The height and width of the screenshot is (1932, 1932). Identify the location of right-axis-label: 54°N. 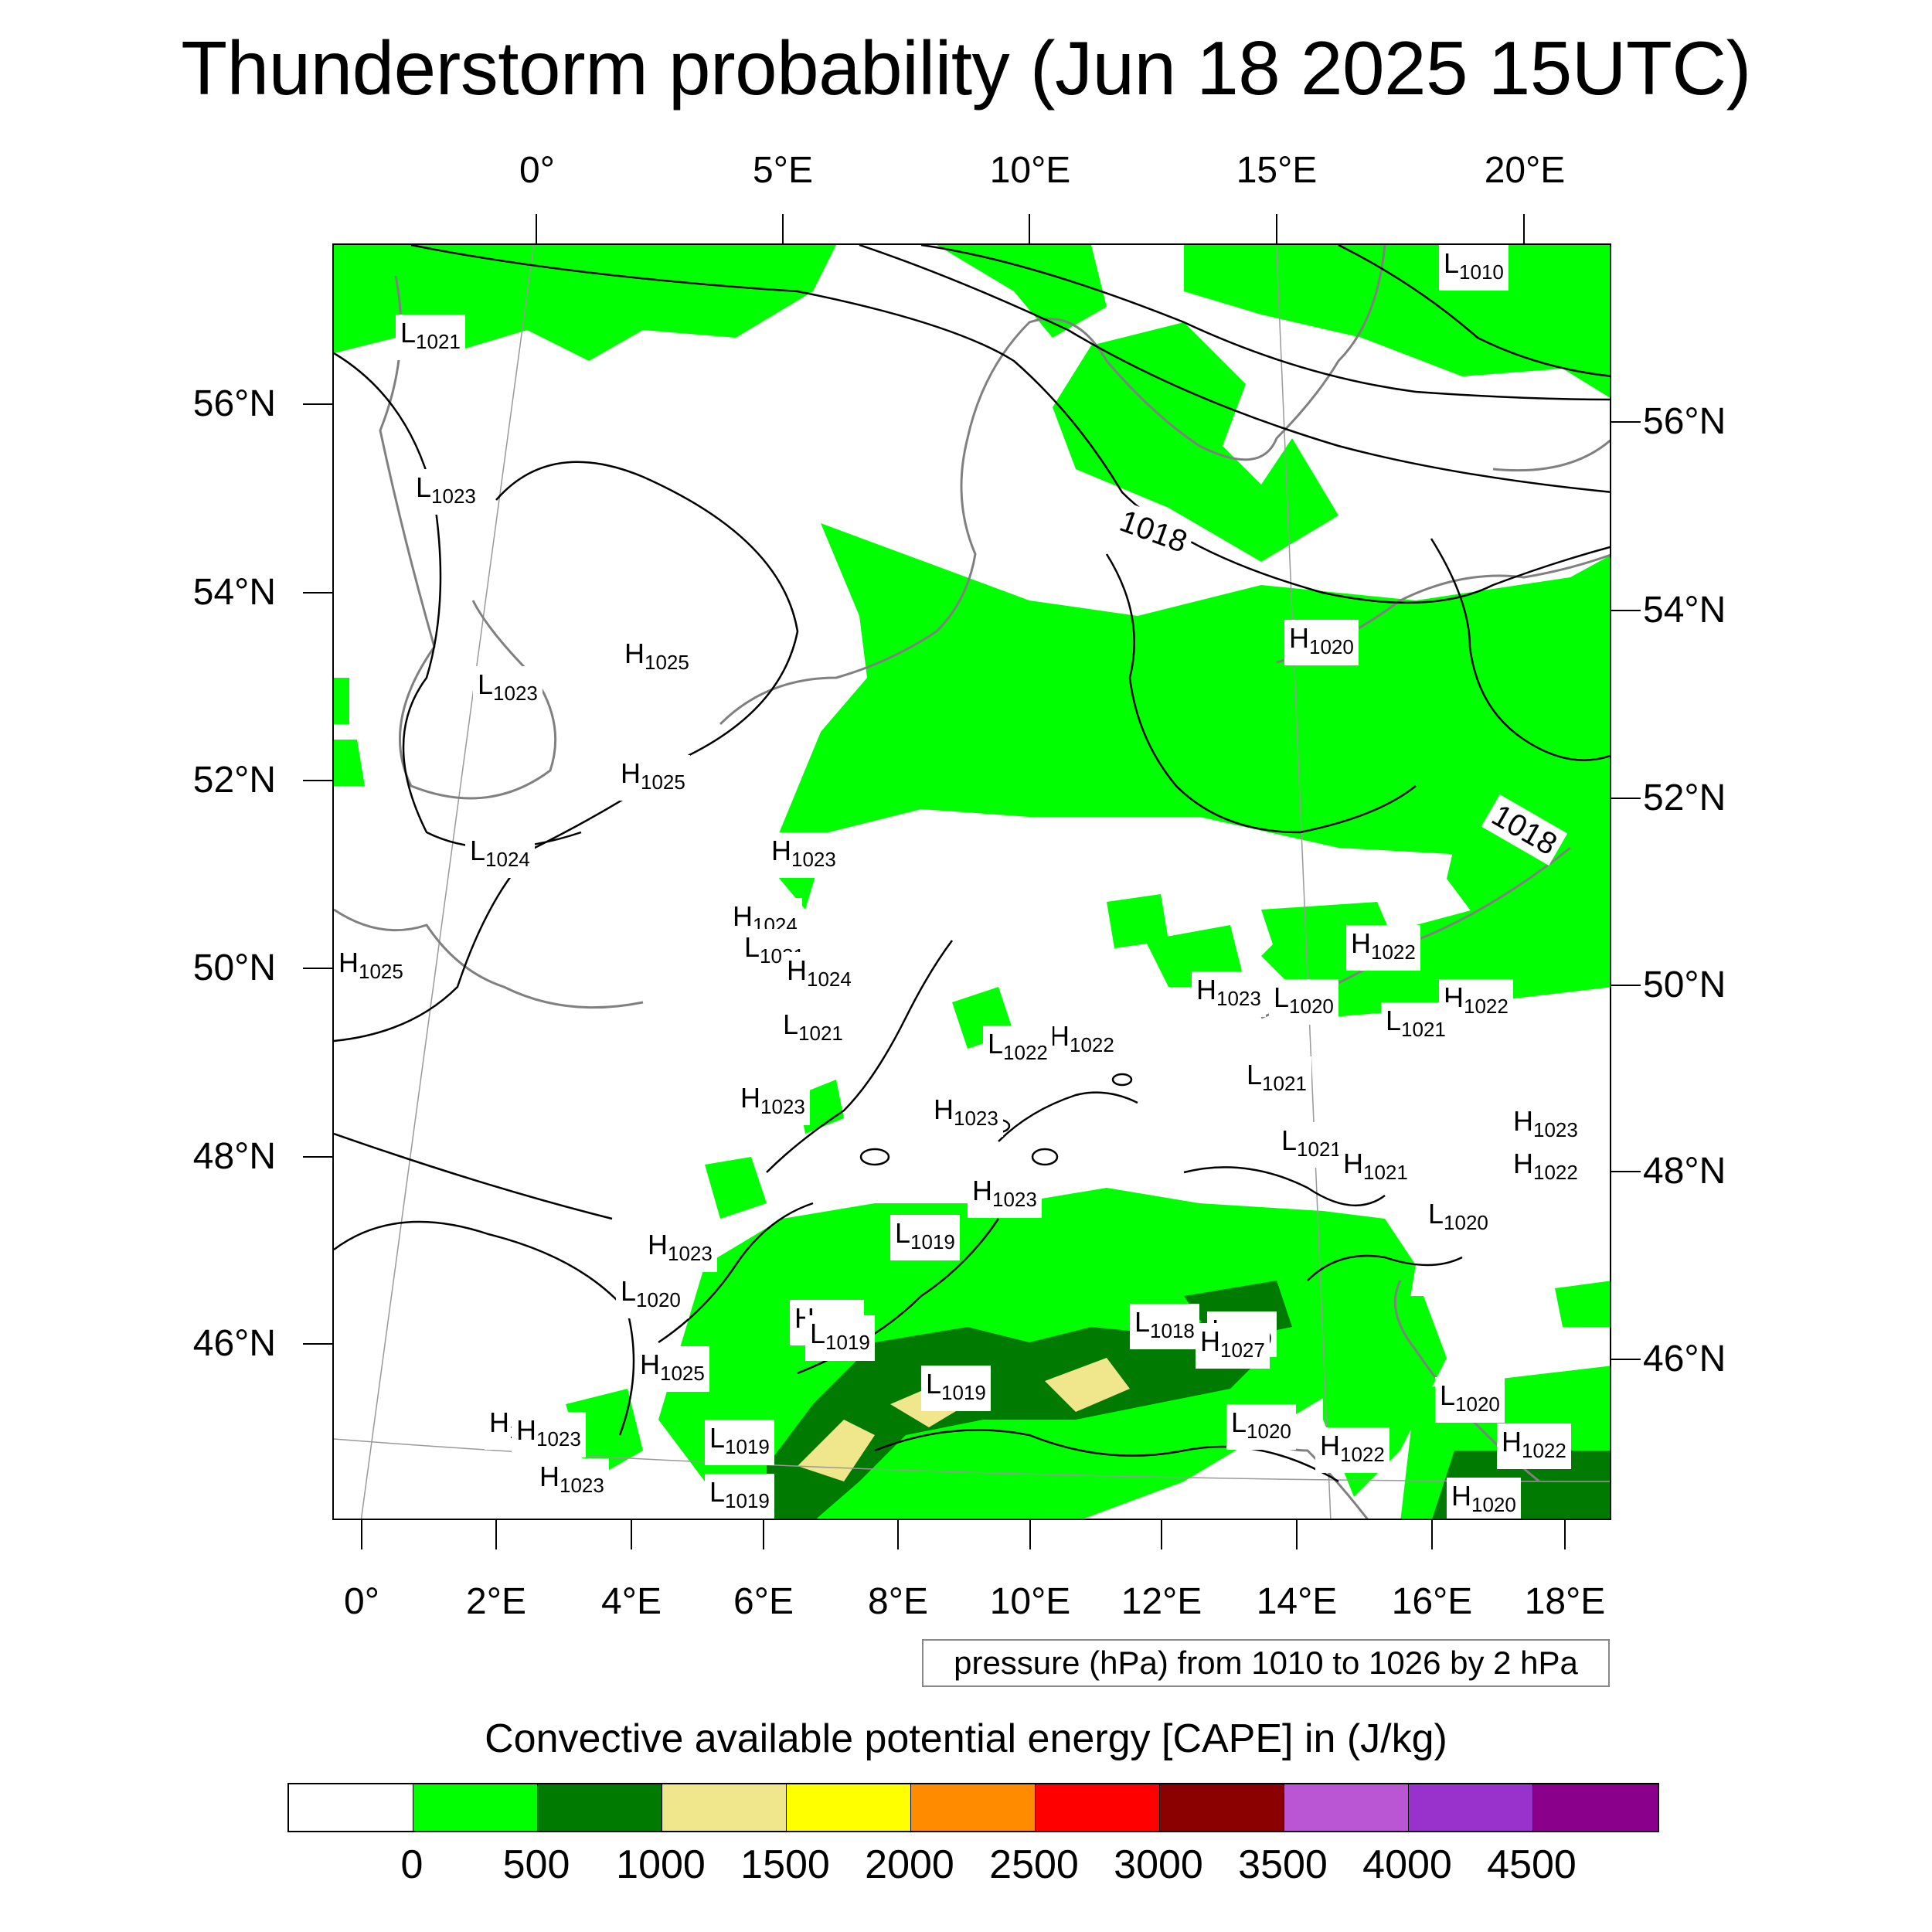
(1685, 610).